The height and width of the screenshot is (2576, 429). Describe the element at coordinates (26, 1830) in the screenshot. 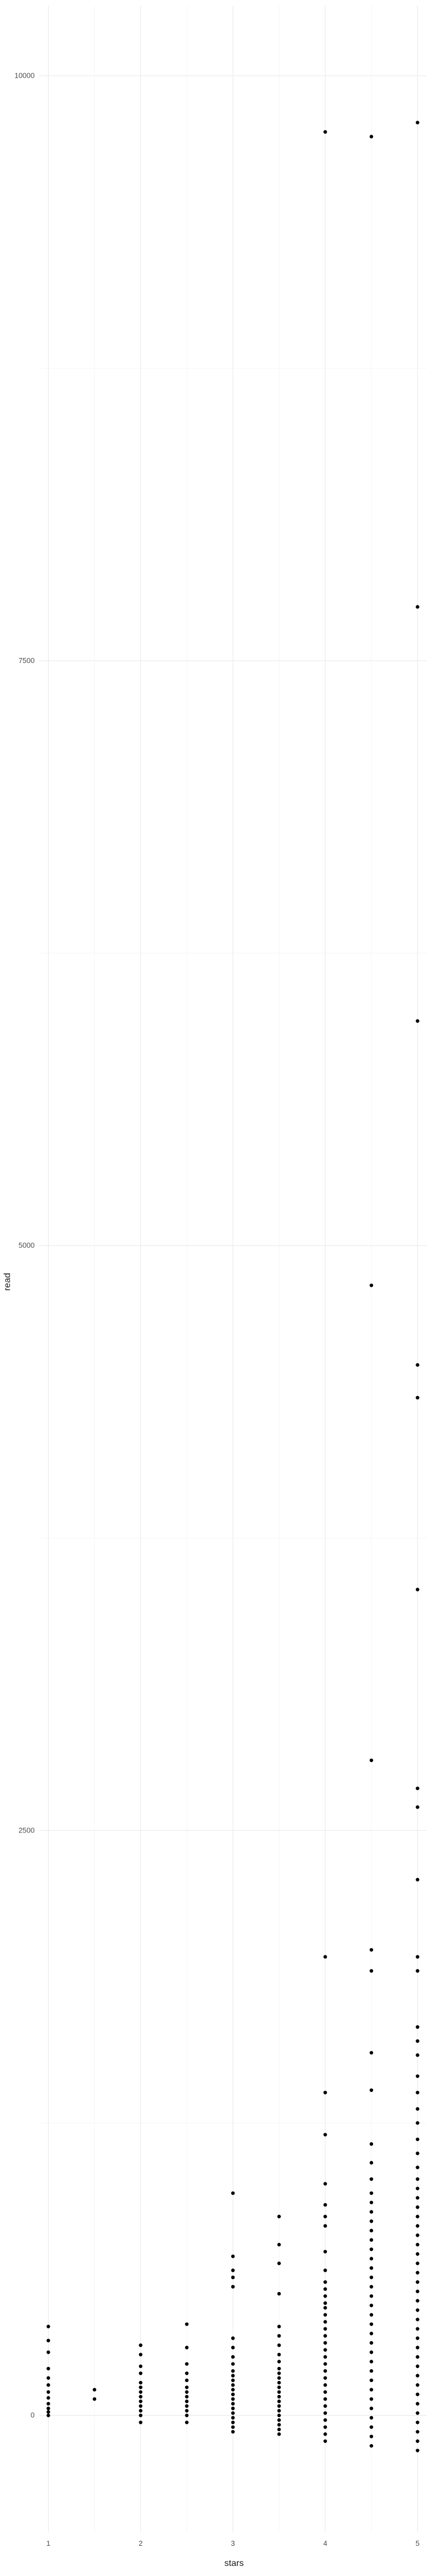

I see `y-tick-label: 2500` at that location.